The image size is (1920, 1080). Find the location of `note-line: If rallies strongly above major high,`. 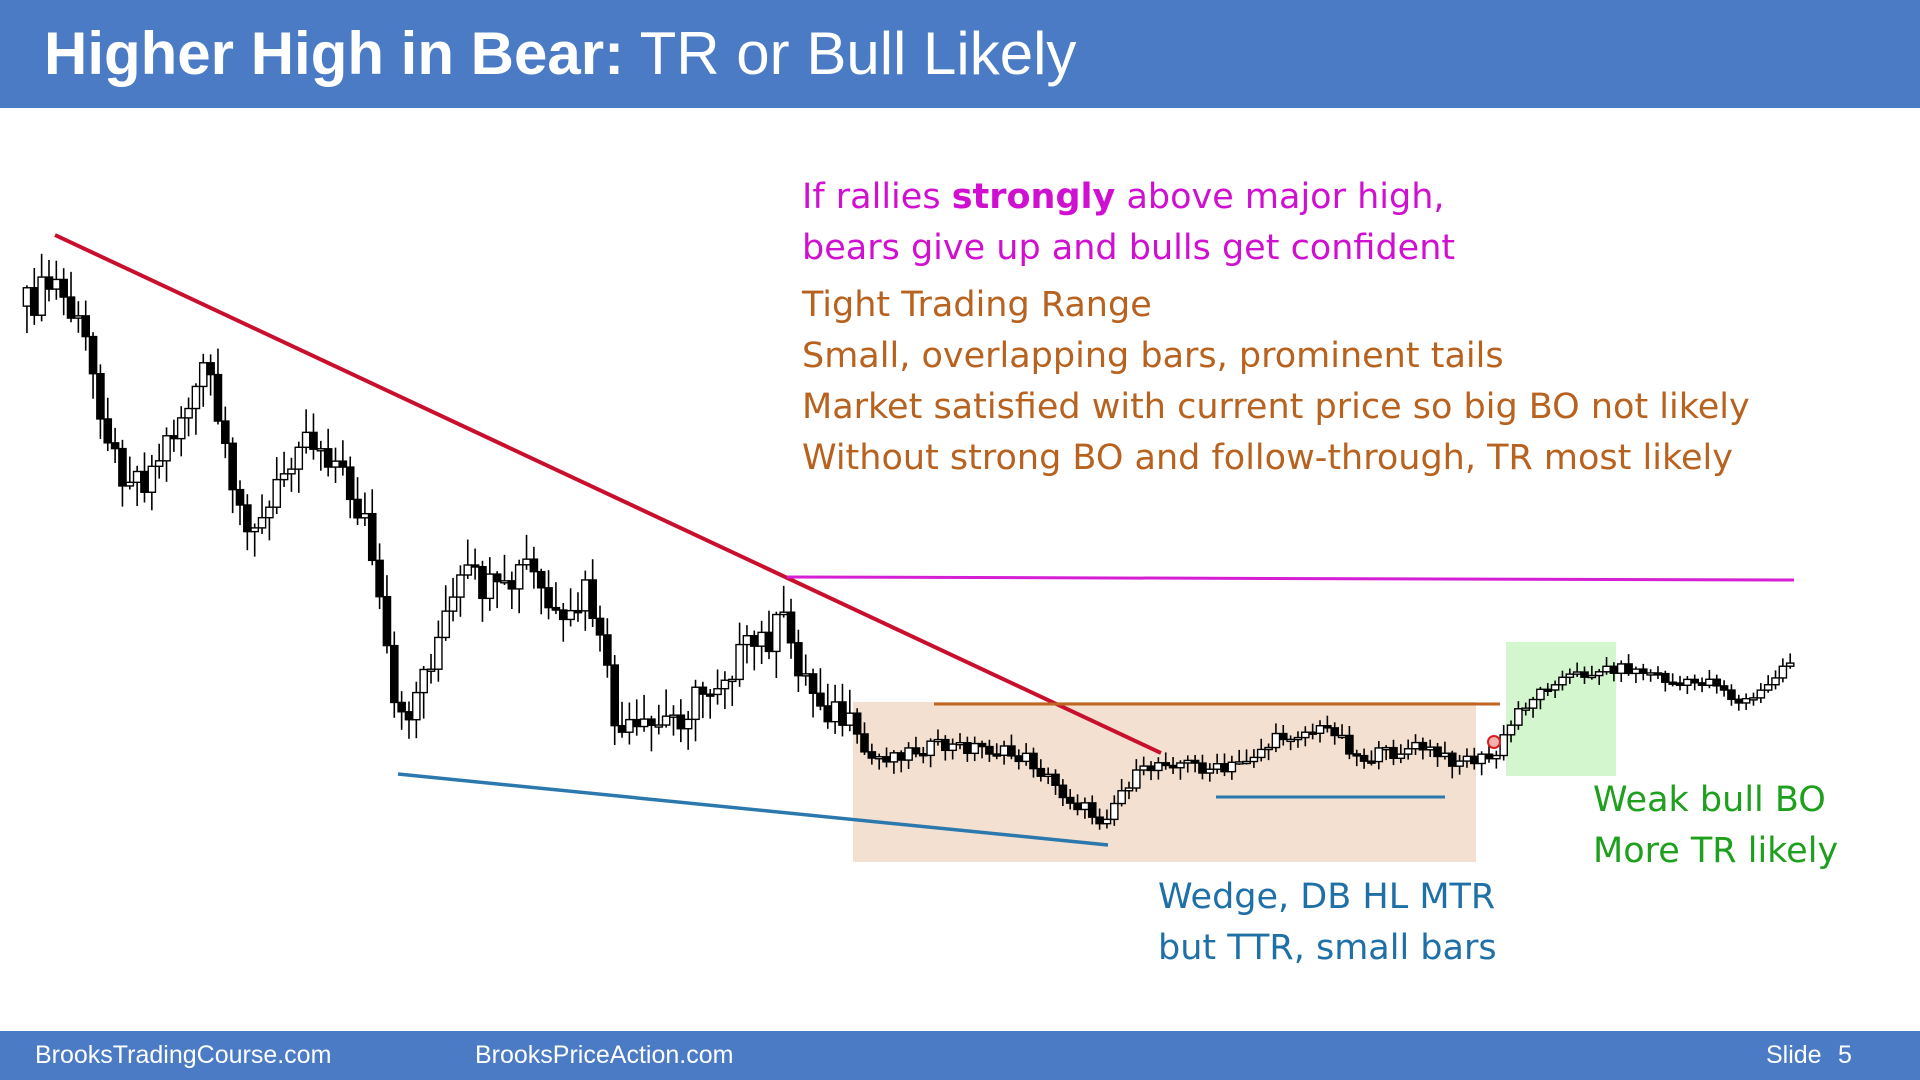

note-line: If rallies strongly above major high, is located at coordinates (1128, 197).